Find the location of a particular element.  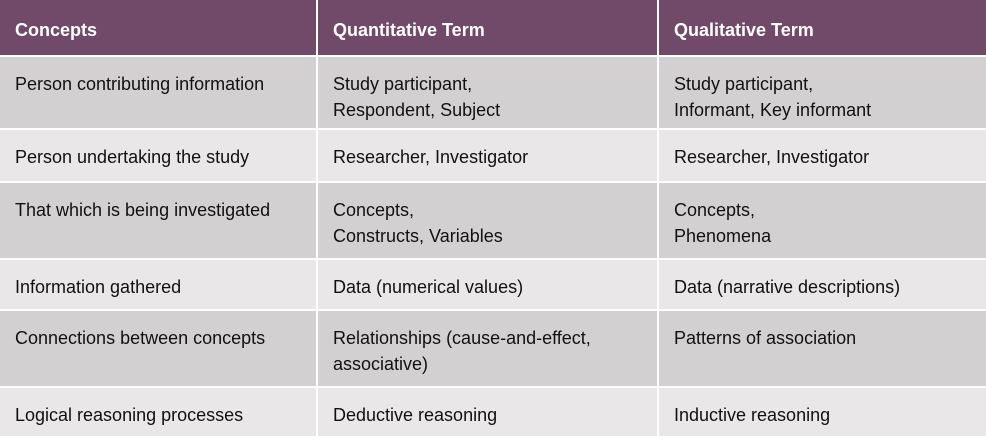

table-cell: Deductive reasoning is located at coordinates (488, 413).